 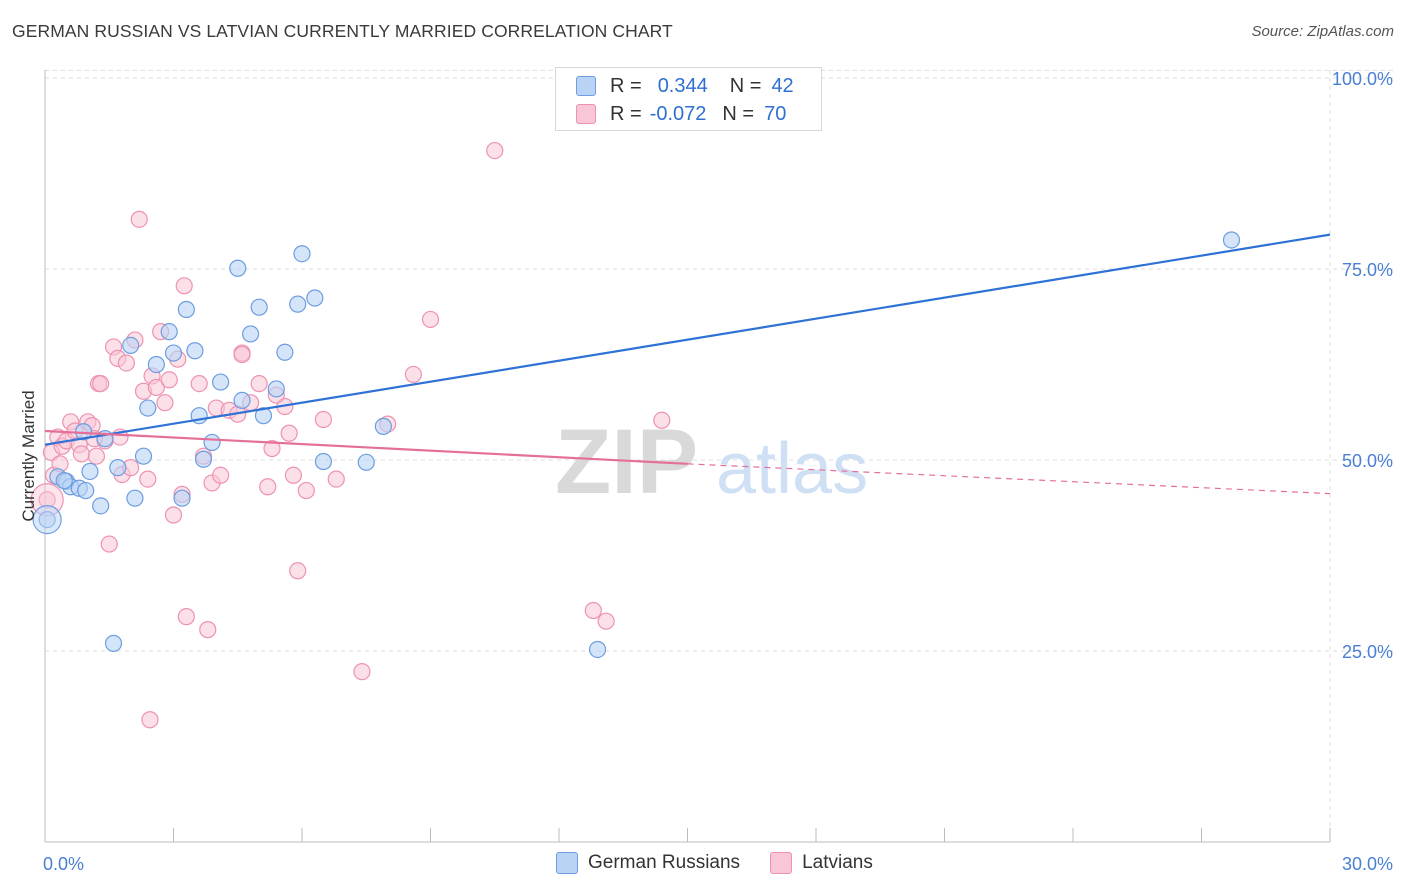 I want to click on stats-legend-row-latvian: R = -0.072 N = 70, so click(x=671, y=114).